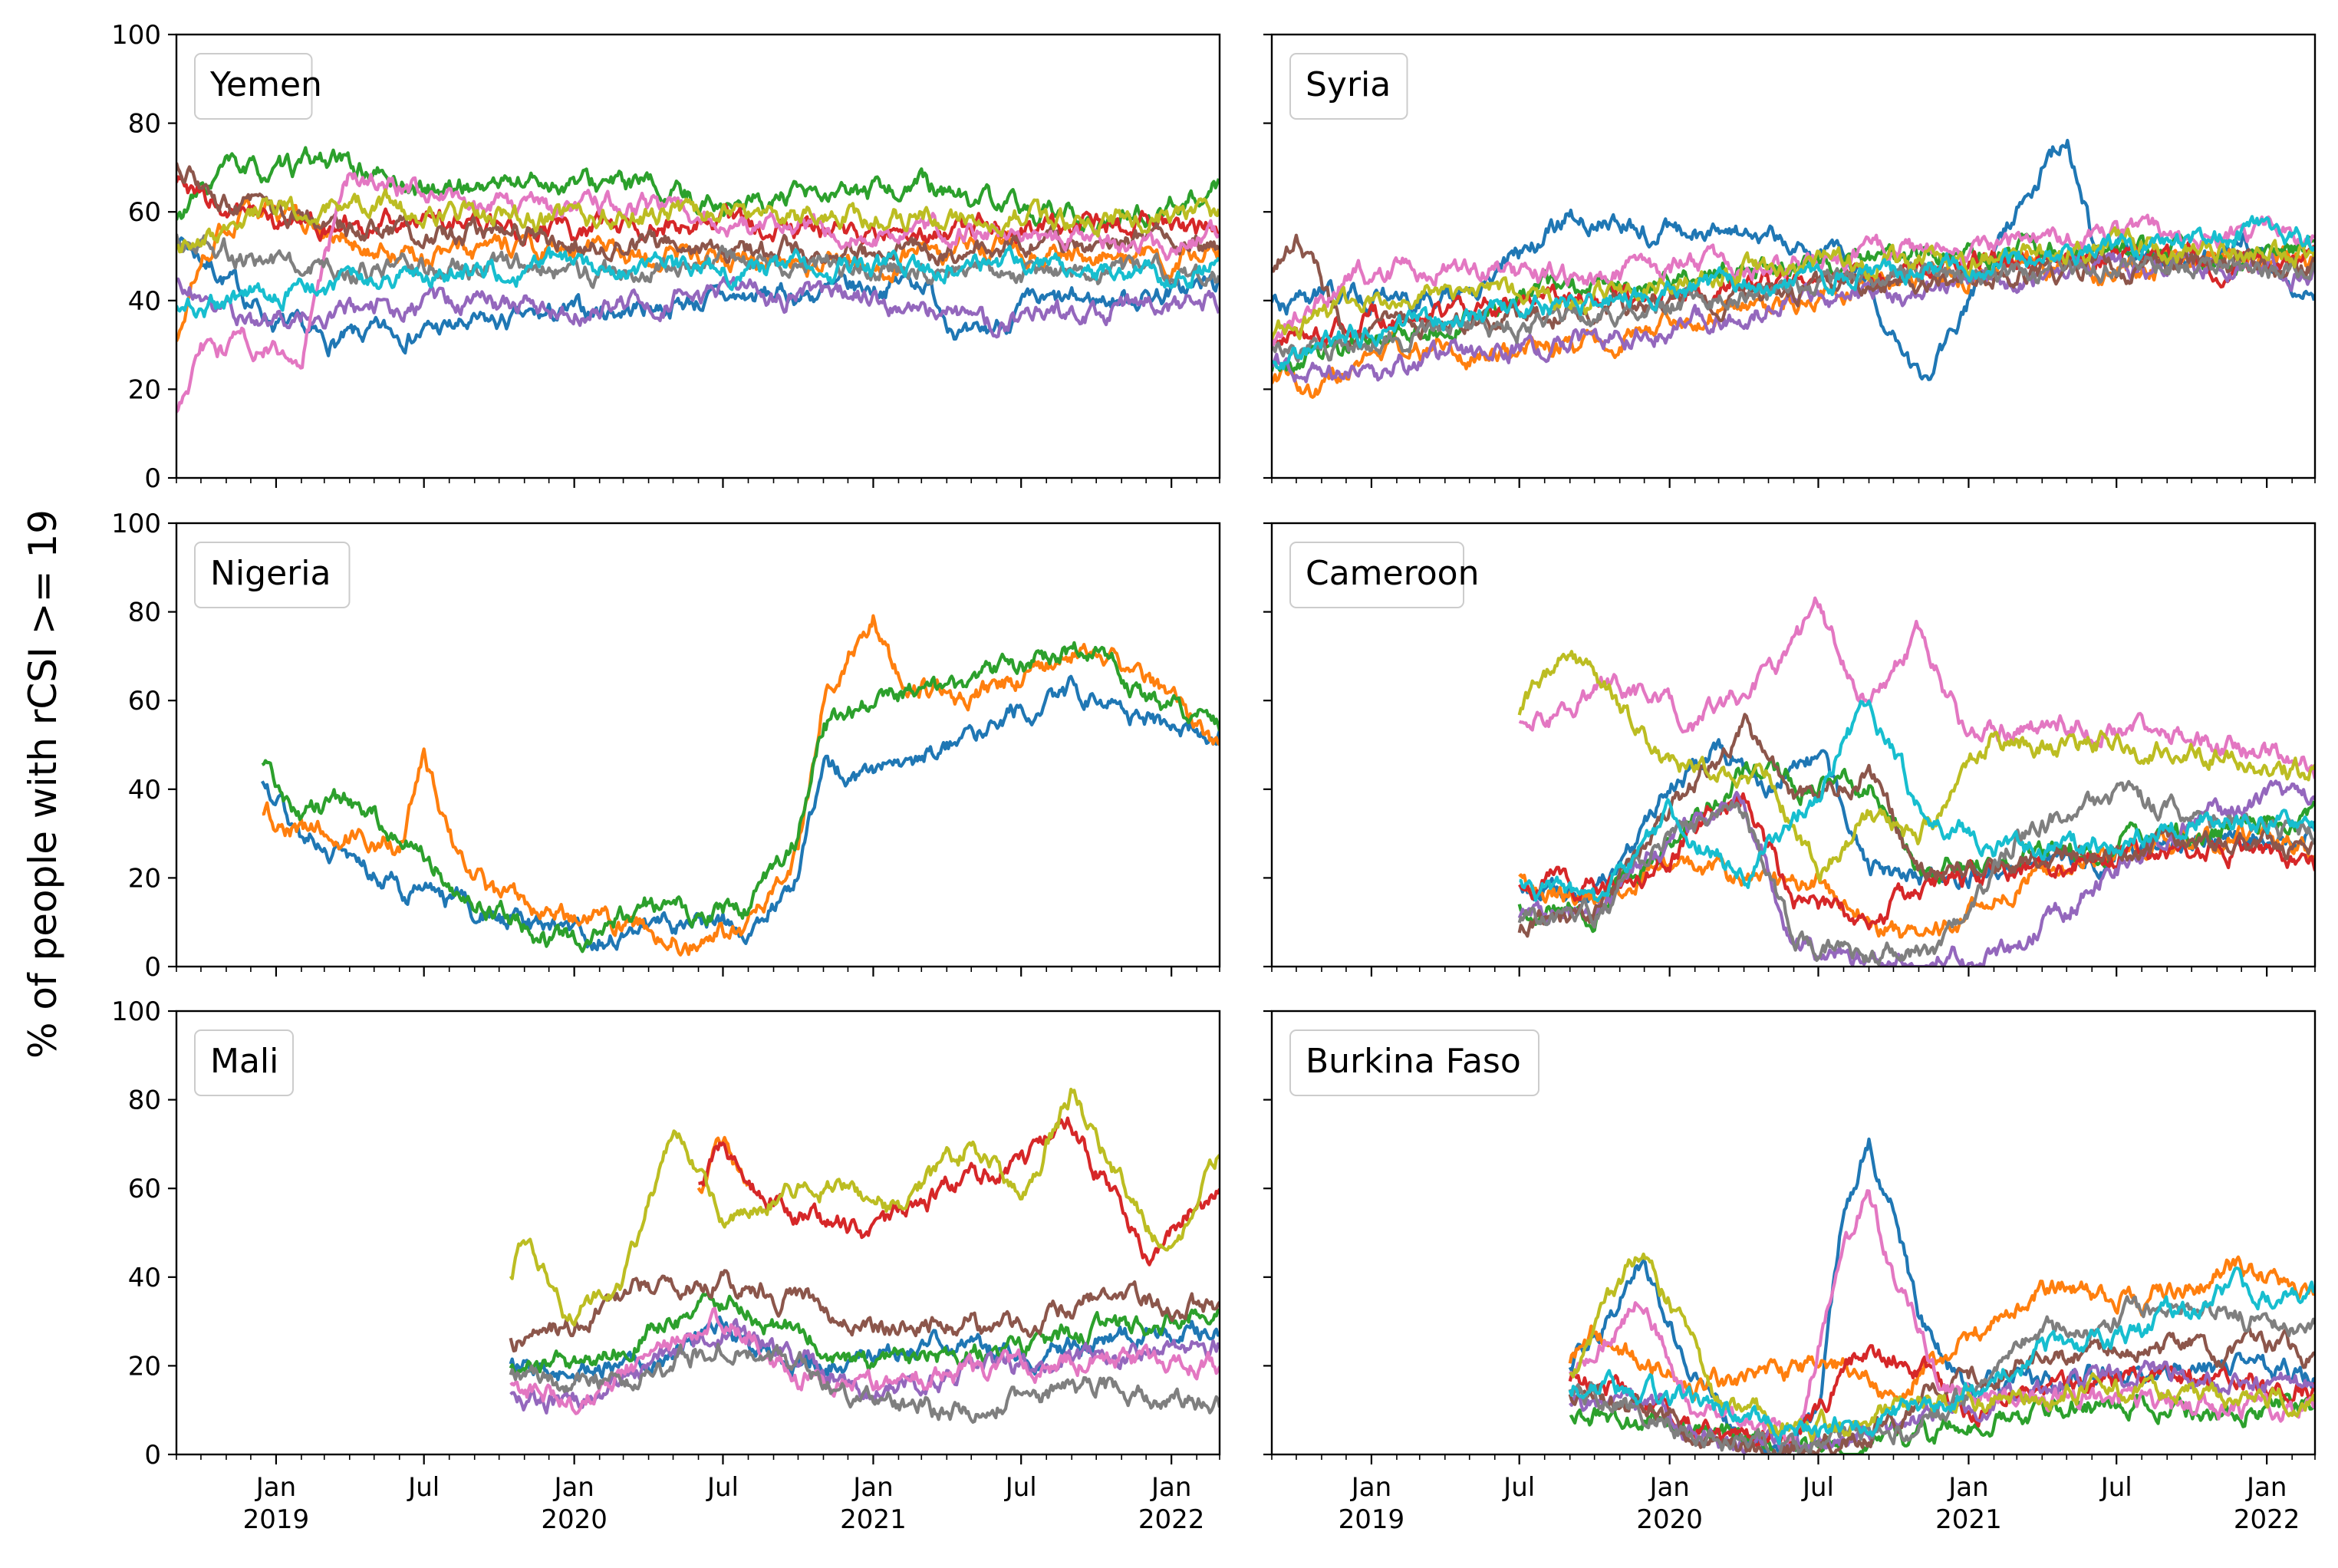  I want to click on panel-yemen: 0 20 40 60 80 100 Yemen, so click(666, 257).